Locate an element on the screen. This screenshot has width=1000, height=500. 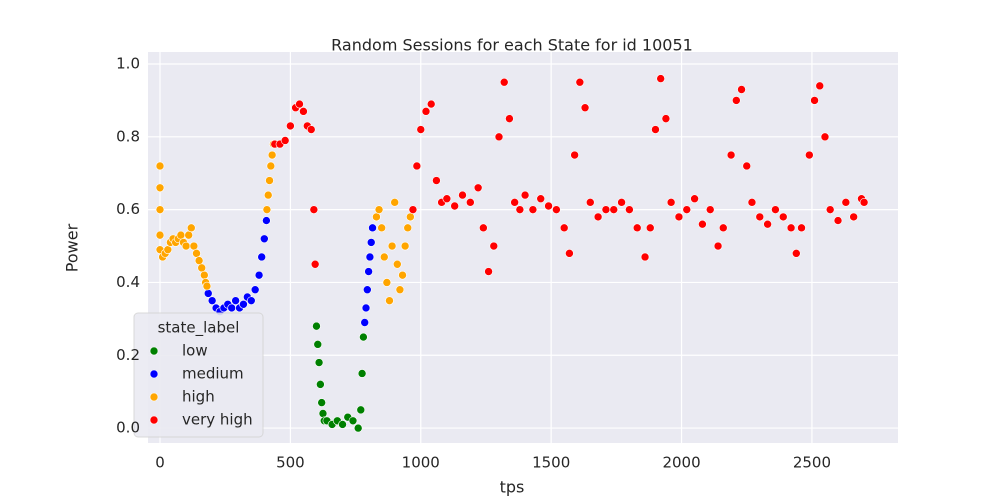
x-tick-label: 2000 is located at coordinates (681, 463).